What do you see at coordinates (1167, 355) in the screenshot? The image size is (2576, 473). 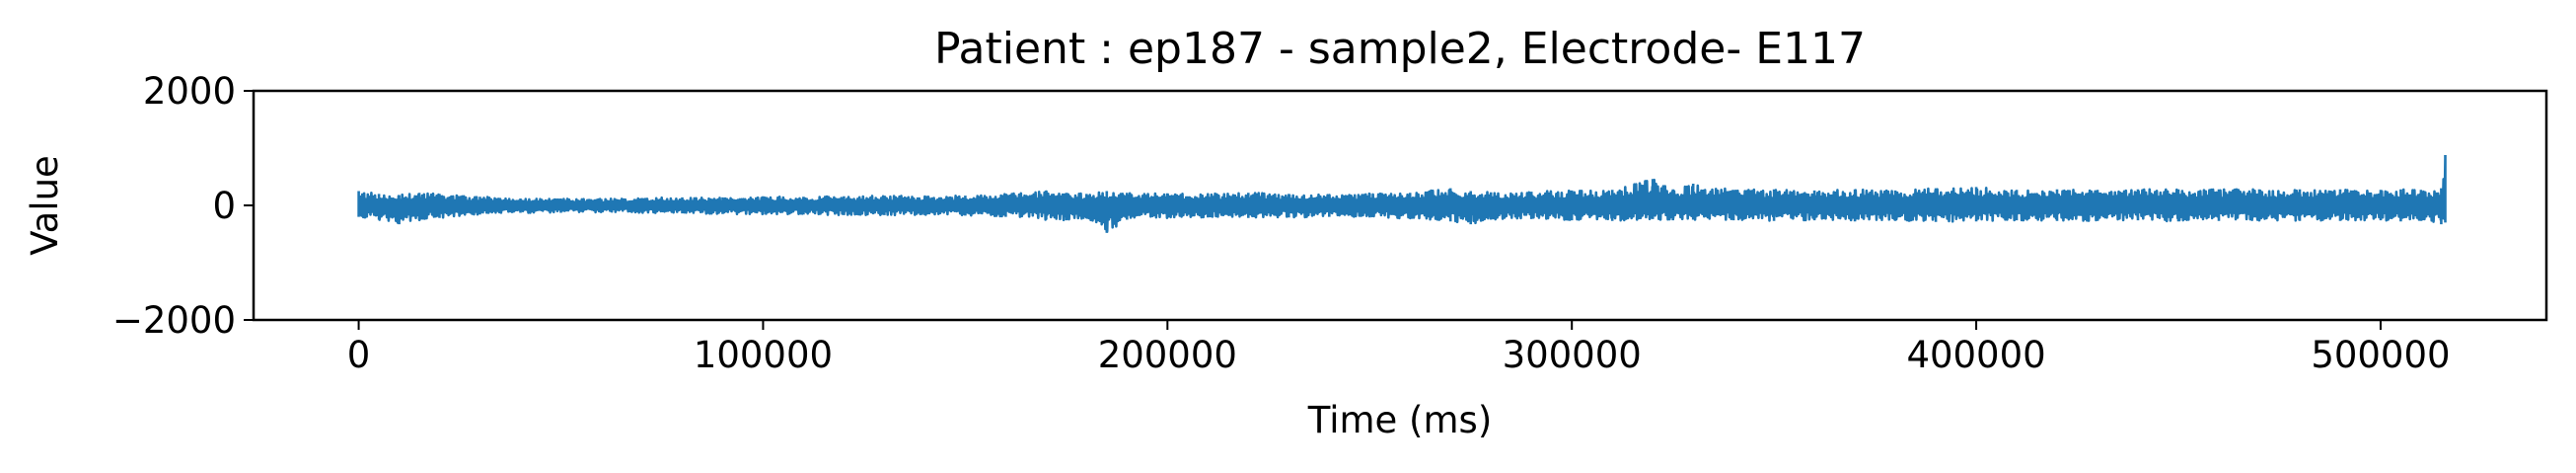 I see `x-tick-label: 200000` at bounding box center [1167, 355].